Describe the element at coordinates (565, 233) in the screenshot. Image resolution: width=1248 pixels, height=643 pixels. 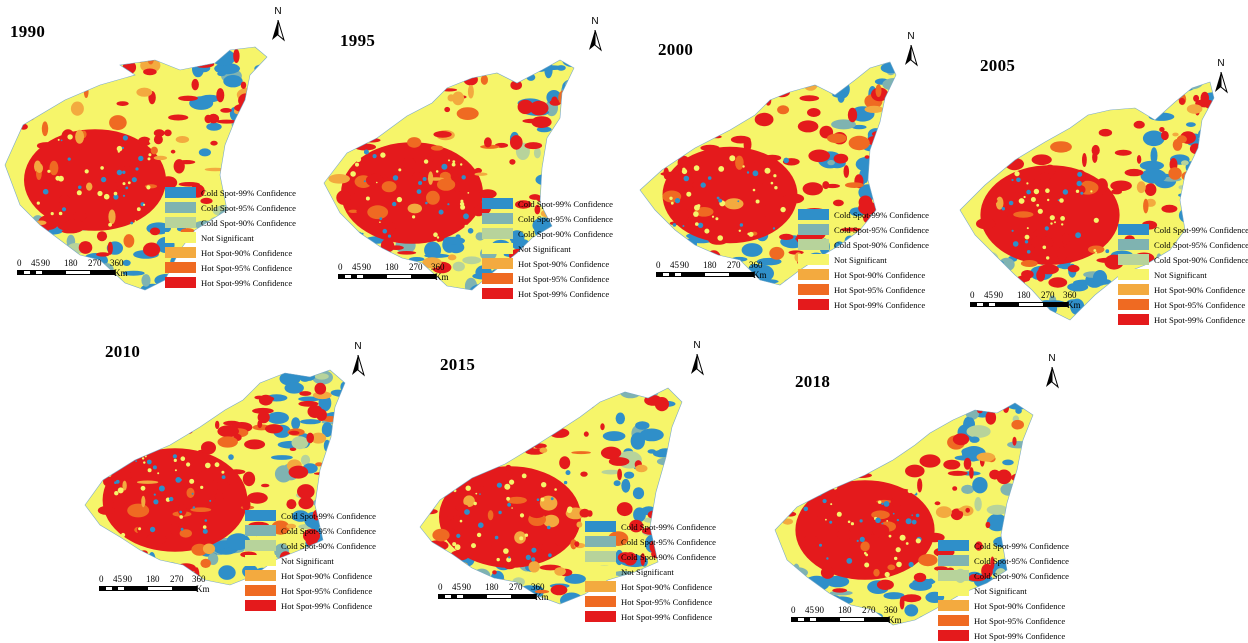
I see `legend-label: Cold Spot-90% Confidence` at that location.